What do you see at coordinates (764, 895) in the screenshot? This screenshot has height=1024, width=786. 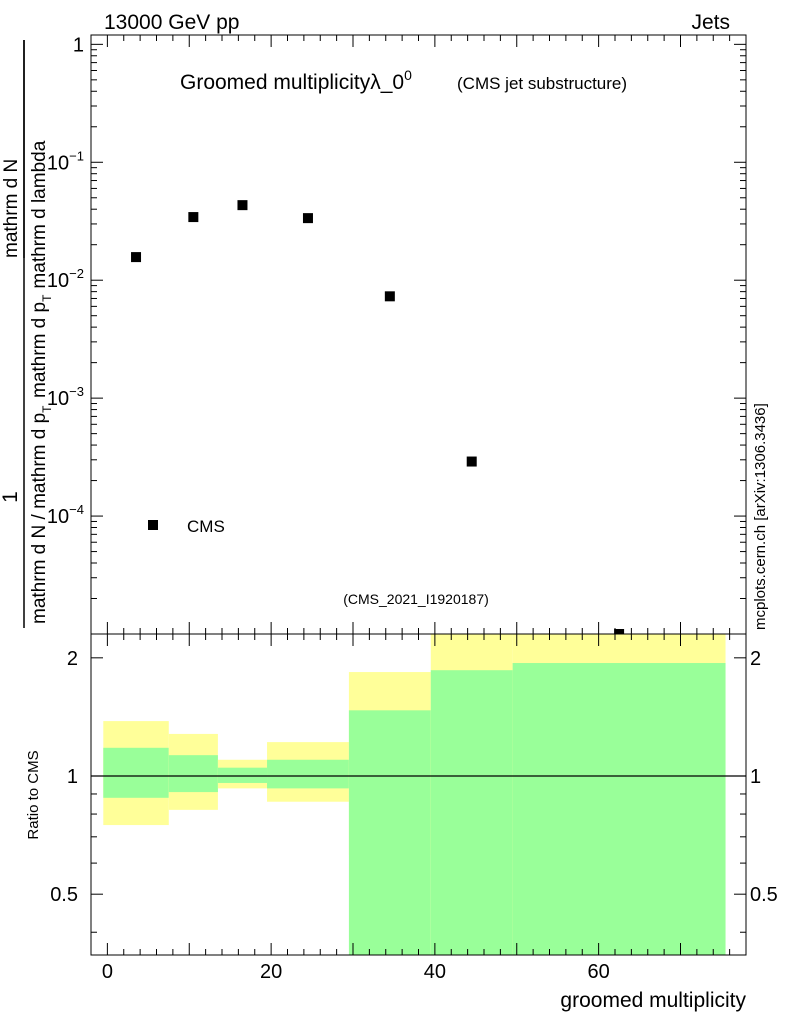 I see `ratio-ytick-label-right: 0.5` at bounding box center [764, 895].